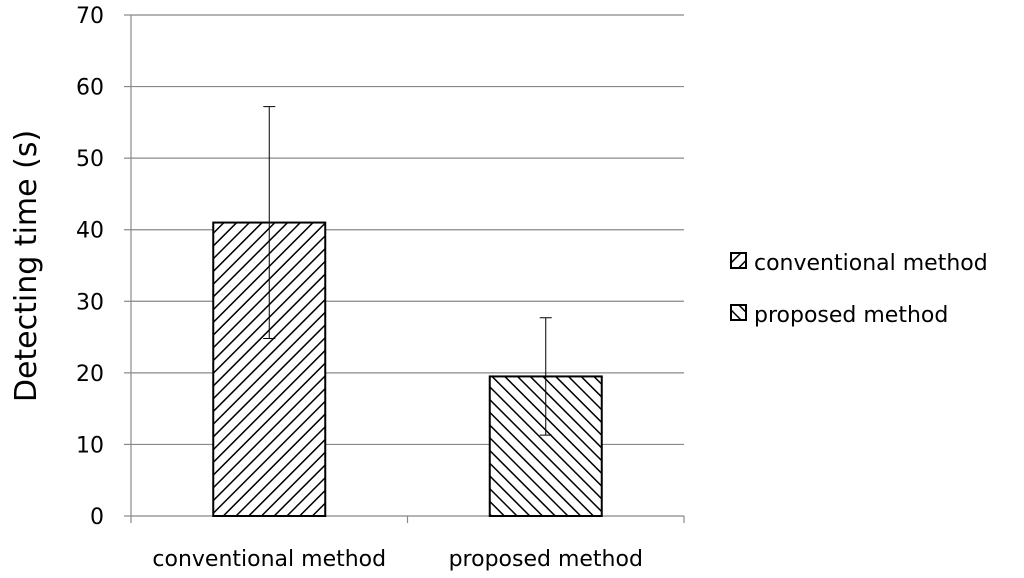 The image size is (1024, 578). What do you see at coordinates (90, 159) in the screenshot?
I see `y-tick-label: 50` at bounding box center [90, 159].